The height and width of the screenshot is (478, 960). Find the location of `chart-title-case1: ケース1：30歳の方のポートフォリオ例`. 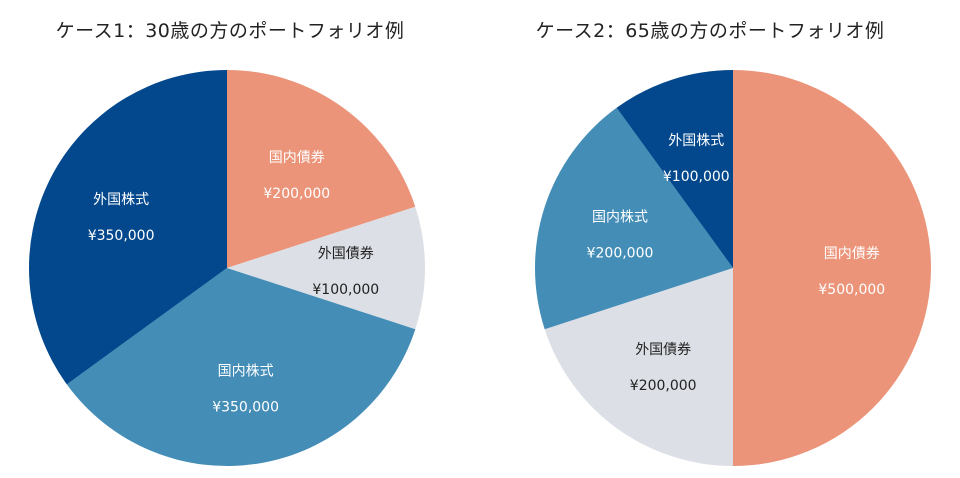

chart-title-case1: ケース1：30歳の方のポートフォリオ例 is located at coordinates (230, 31).